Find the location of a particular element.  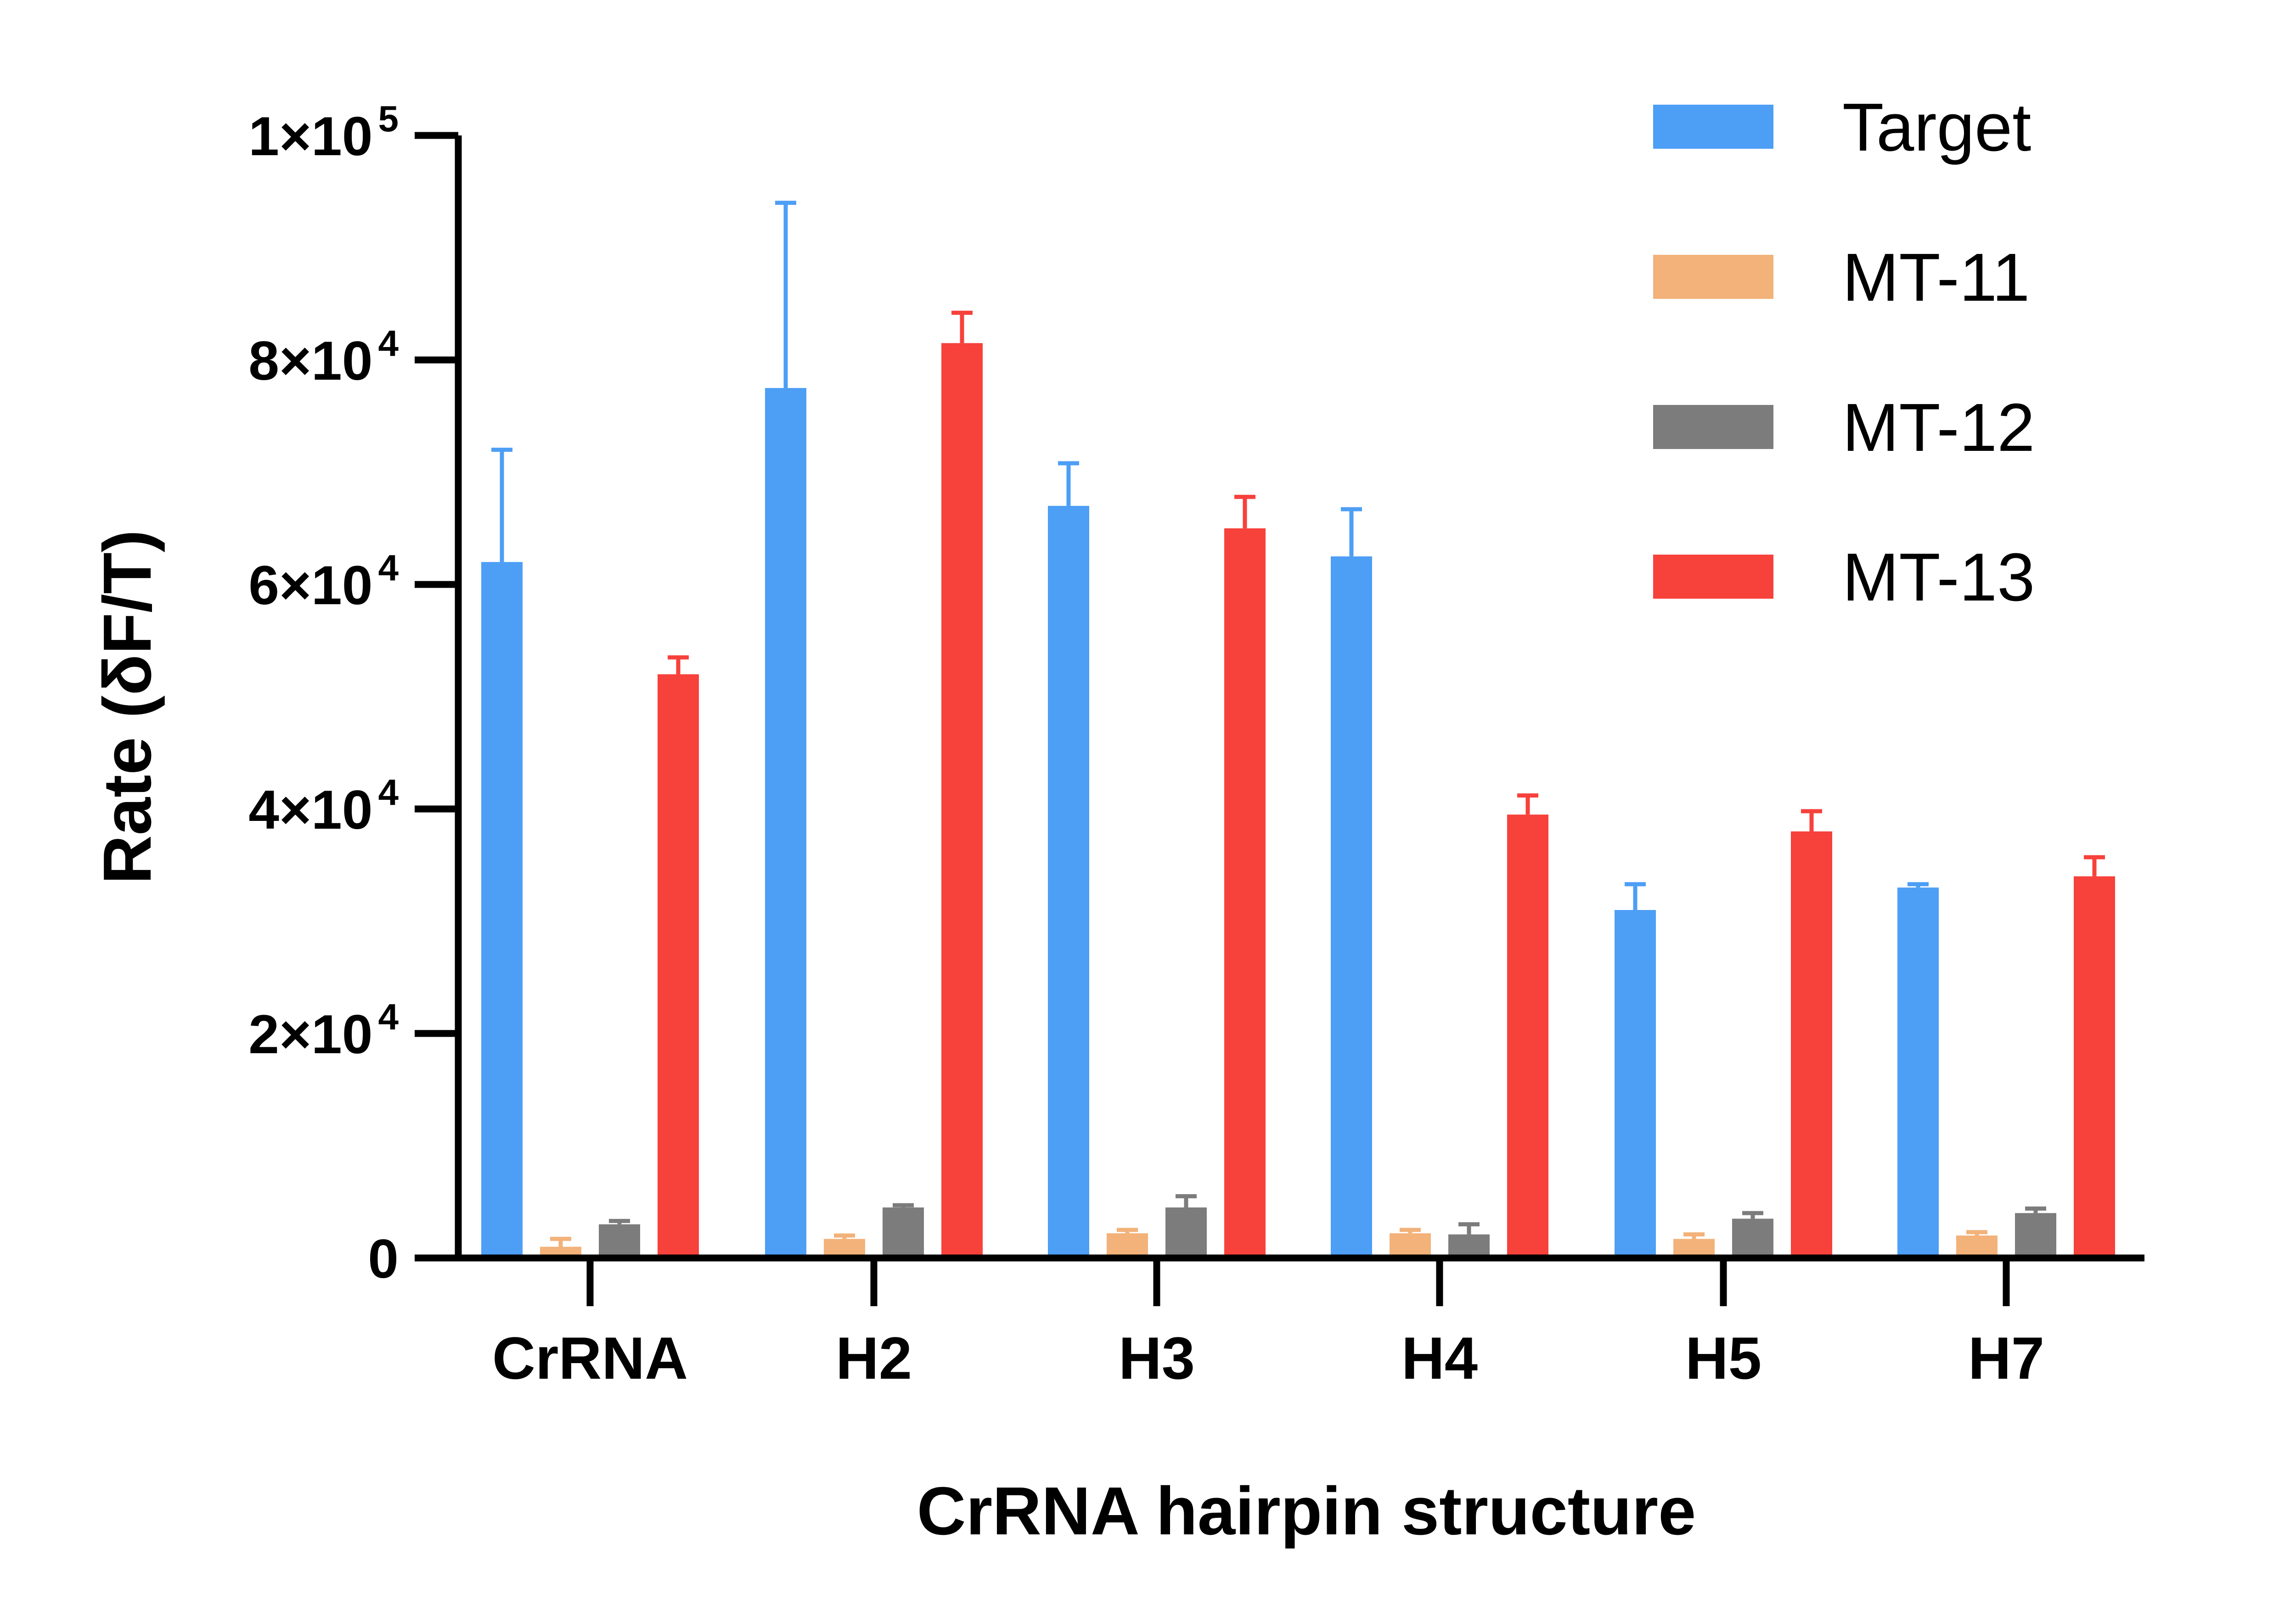

legend-item-mt-11: MT-11 is located at coordinates (1842, 277).